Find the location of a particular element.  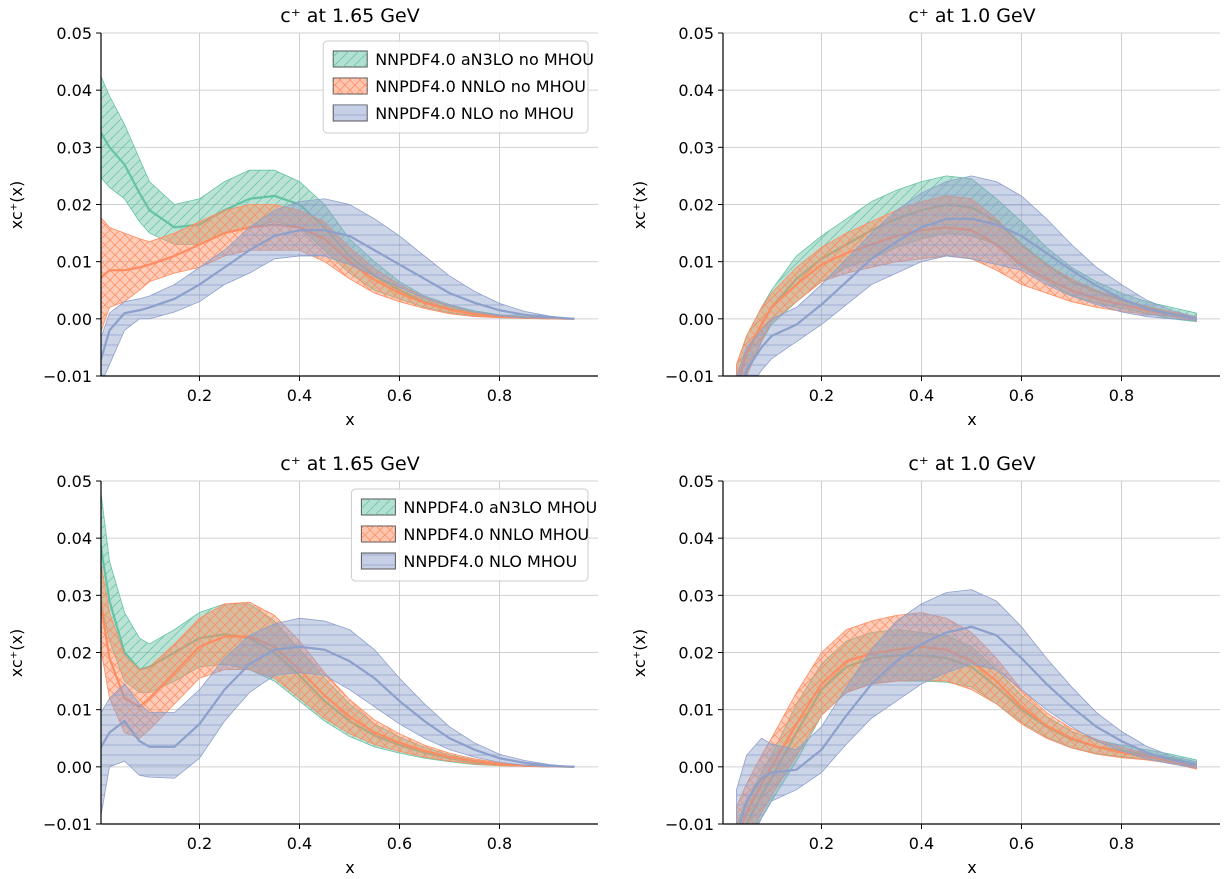

legend-item-an3lo: NNPDF4.0 aN3LO no MHOU is located at coordinates (463, 59).